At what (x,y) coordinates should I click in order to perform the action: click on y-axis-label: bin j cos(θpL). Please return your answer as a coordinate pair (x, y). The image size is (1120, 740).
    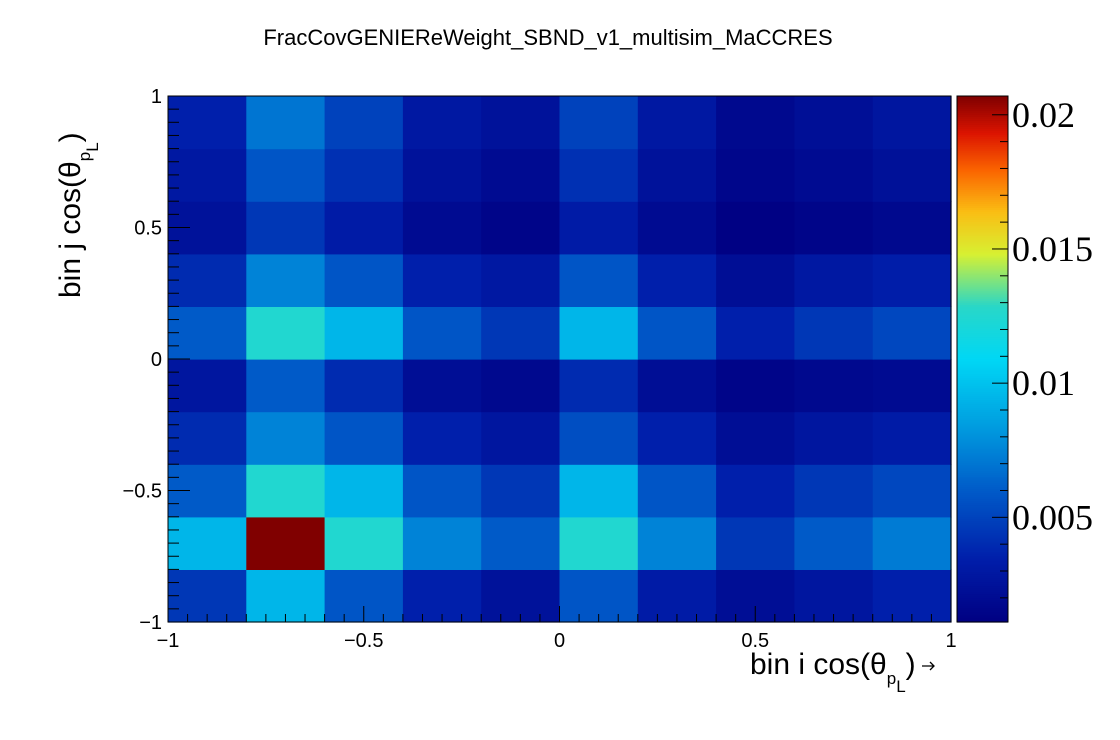
    Looking at the image, I should click on (78, 215).